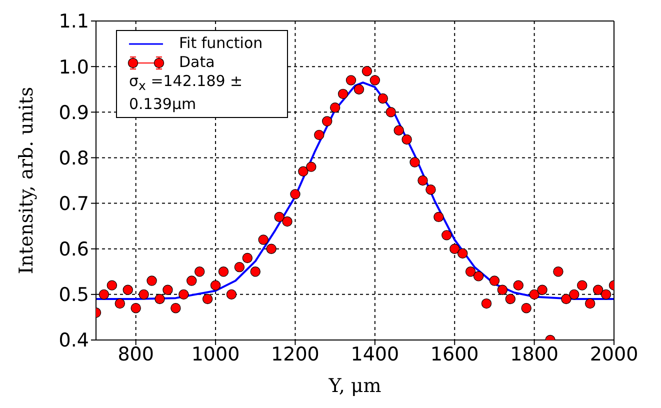  What do you see at coordinates (186, 93) in the screenshot?
I see `annotation: σ$_{x}$ =142.189 ± 0.139μm` at bounding box center [186, 93].